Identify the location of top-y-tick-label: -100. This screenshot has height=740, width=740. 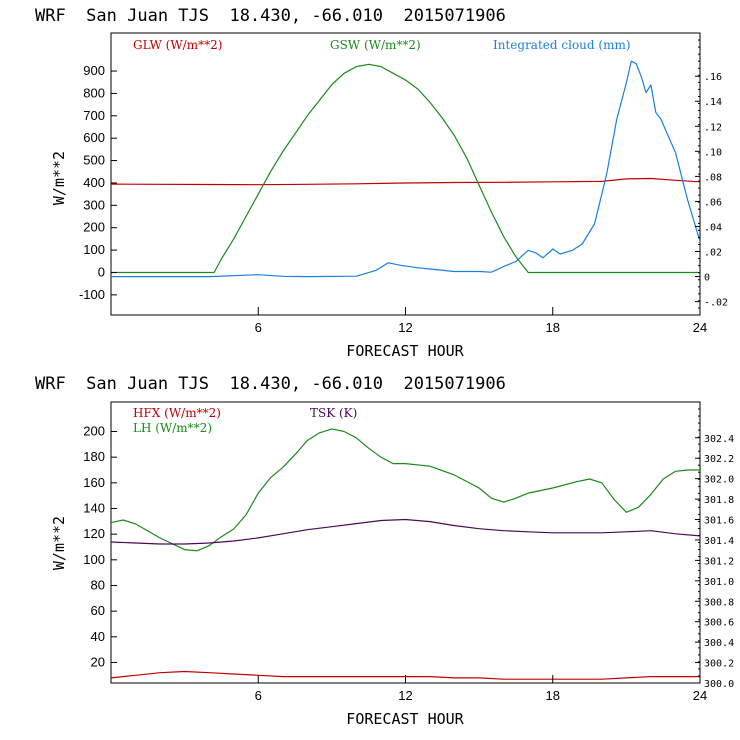
(92, 294).